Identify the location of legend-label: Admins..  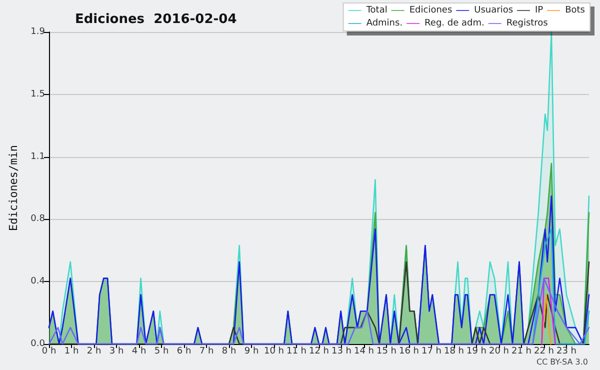
(384, 23).